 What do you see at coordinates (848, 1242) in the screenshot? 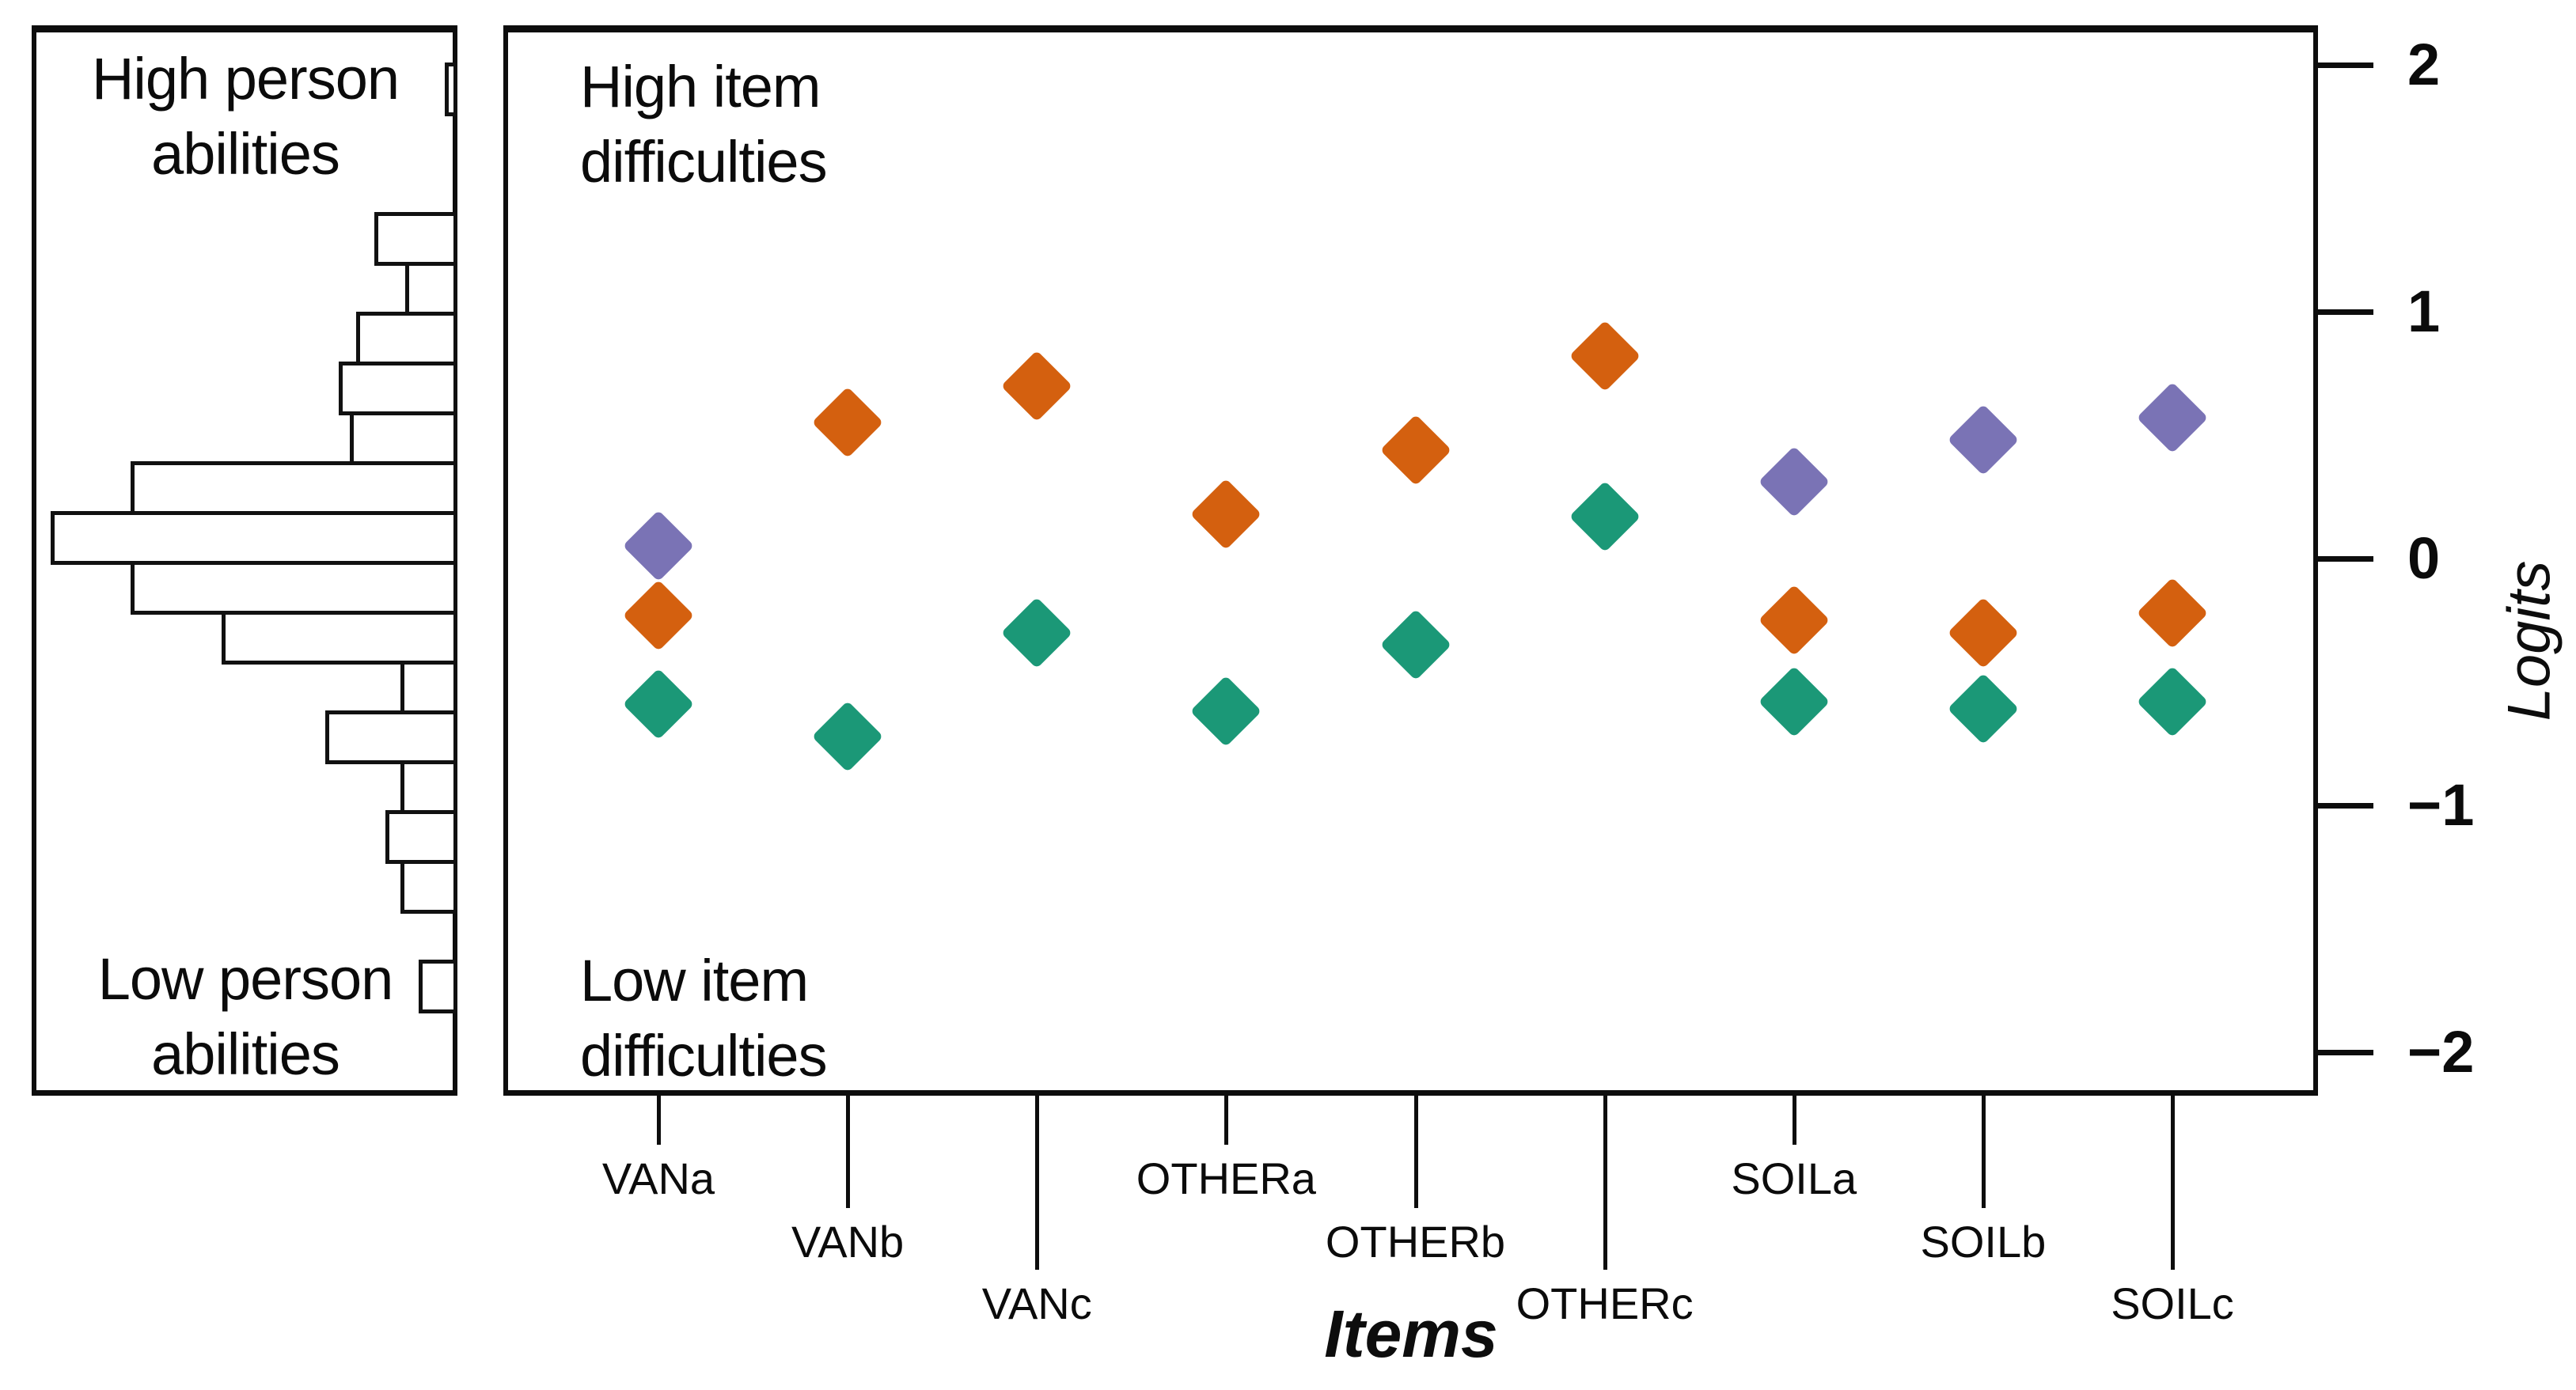
I see `item-tick-label-VANb: VANb` at bounding box center [848, 1242].